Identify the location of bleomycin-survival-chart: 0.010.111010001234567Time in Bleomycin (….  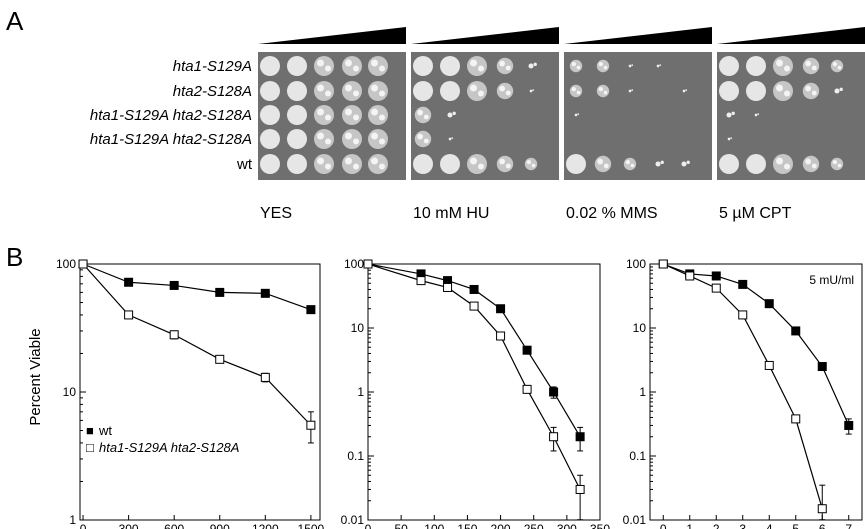
(743, 393).